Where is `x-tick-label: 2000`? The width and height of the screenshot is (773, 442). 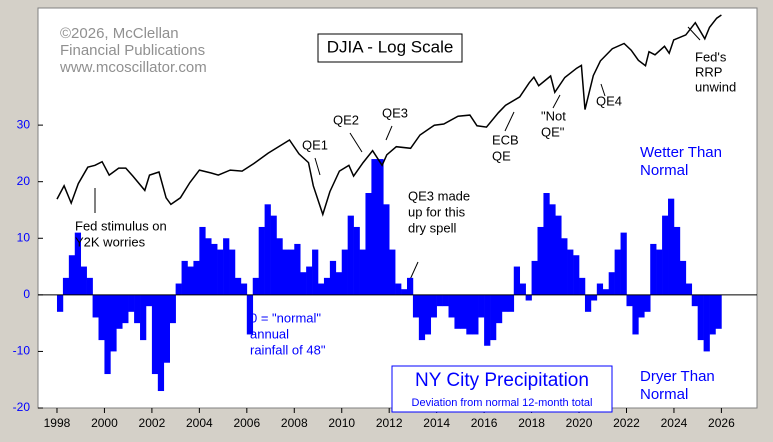
x-tick-label: 2000 is located at coordinates (104, 423).